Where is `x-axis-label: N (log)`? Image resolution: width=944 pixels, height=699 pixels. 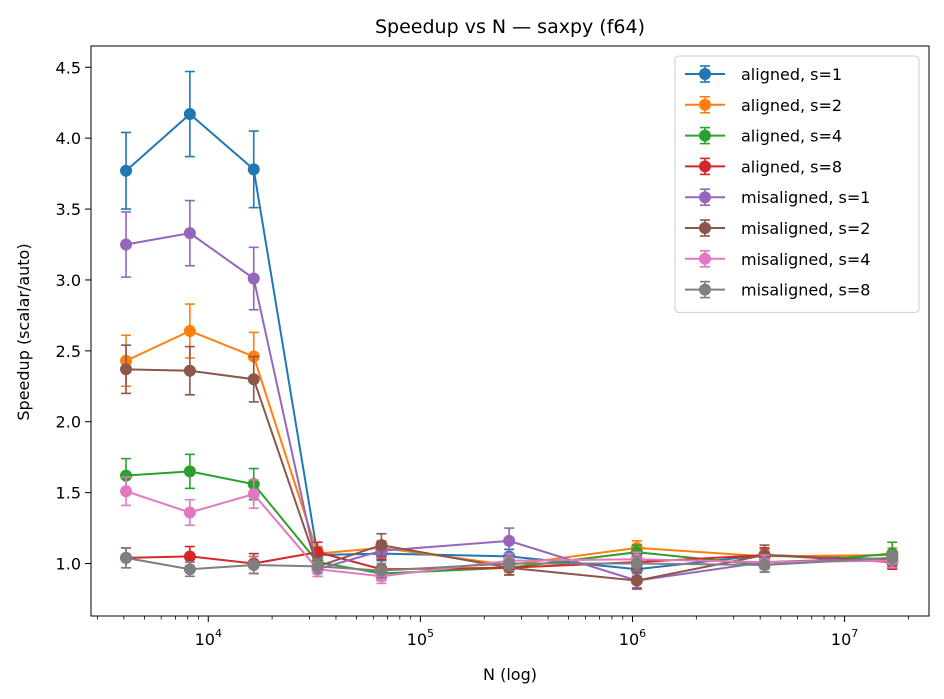
x-axis-label: N (log) is located at coordinates (510, 674).